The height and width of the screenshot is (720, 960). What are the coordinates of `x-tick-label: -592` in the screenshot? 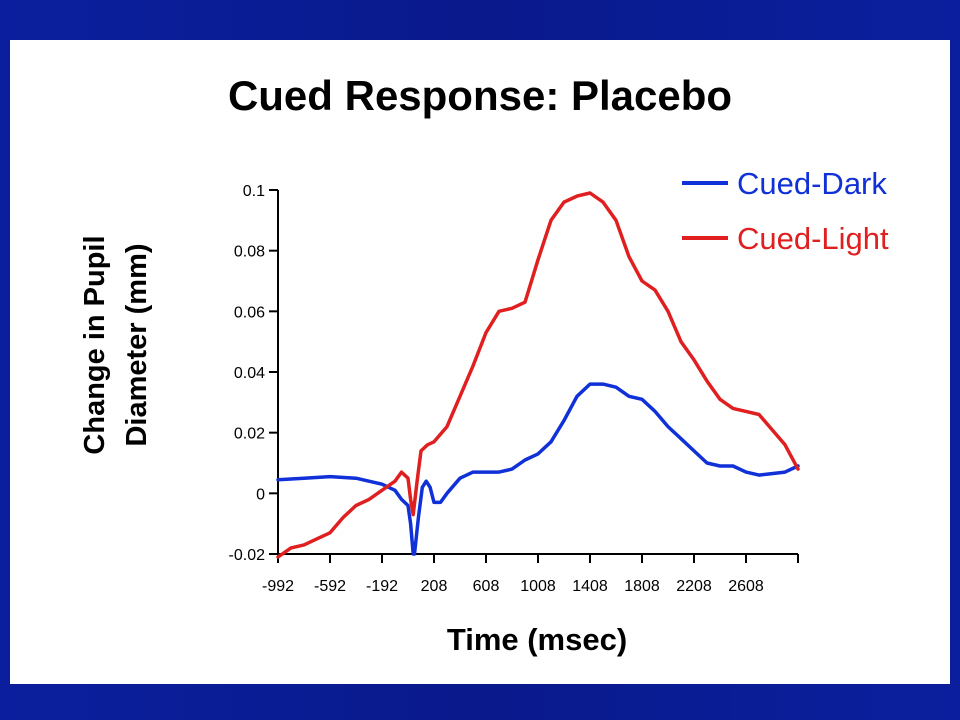 It's located at (330, 586).